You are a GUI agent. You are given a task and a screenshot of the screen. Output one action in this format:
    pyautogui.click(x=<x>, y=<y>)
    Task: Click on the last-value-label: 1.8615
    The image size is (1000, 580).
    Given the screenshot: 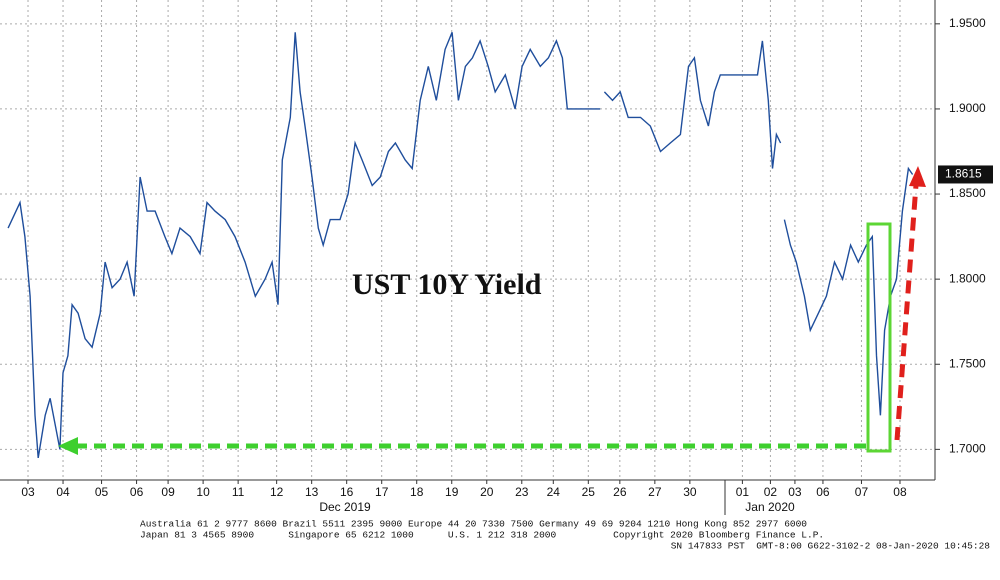 What is the action you would take?
    pyautogui.click(x=963, y=174)
    